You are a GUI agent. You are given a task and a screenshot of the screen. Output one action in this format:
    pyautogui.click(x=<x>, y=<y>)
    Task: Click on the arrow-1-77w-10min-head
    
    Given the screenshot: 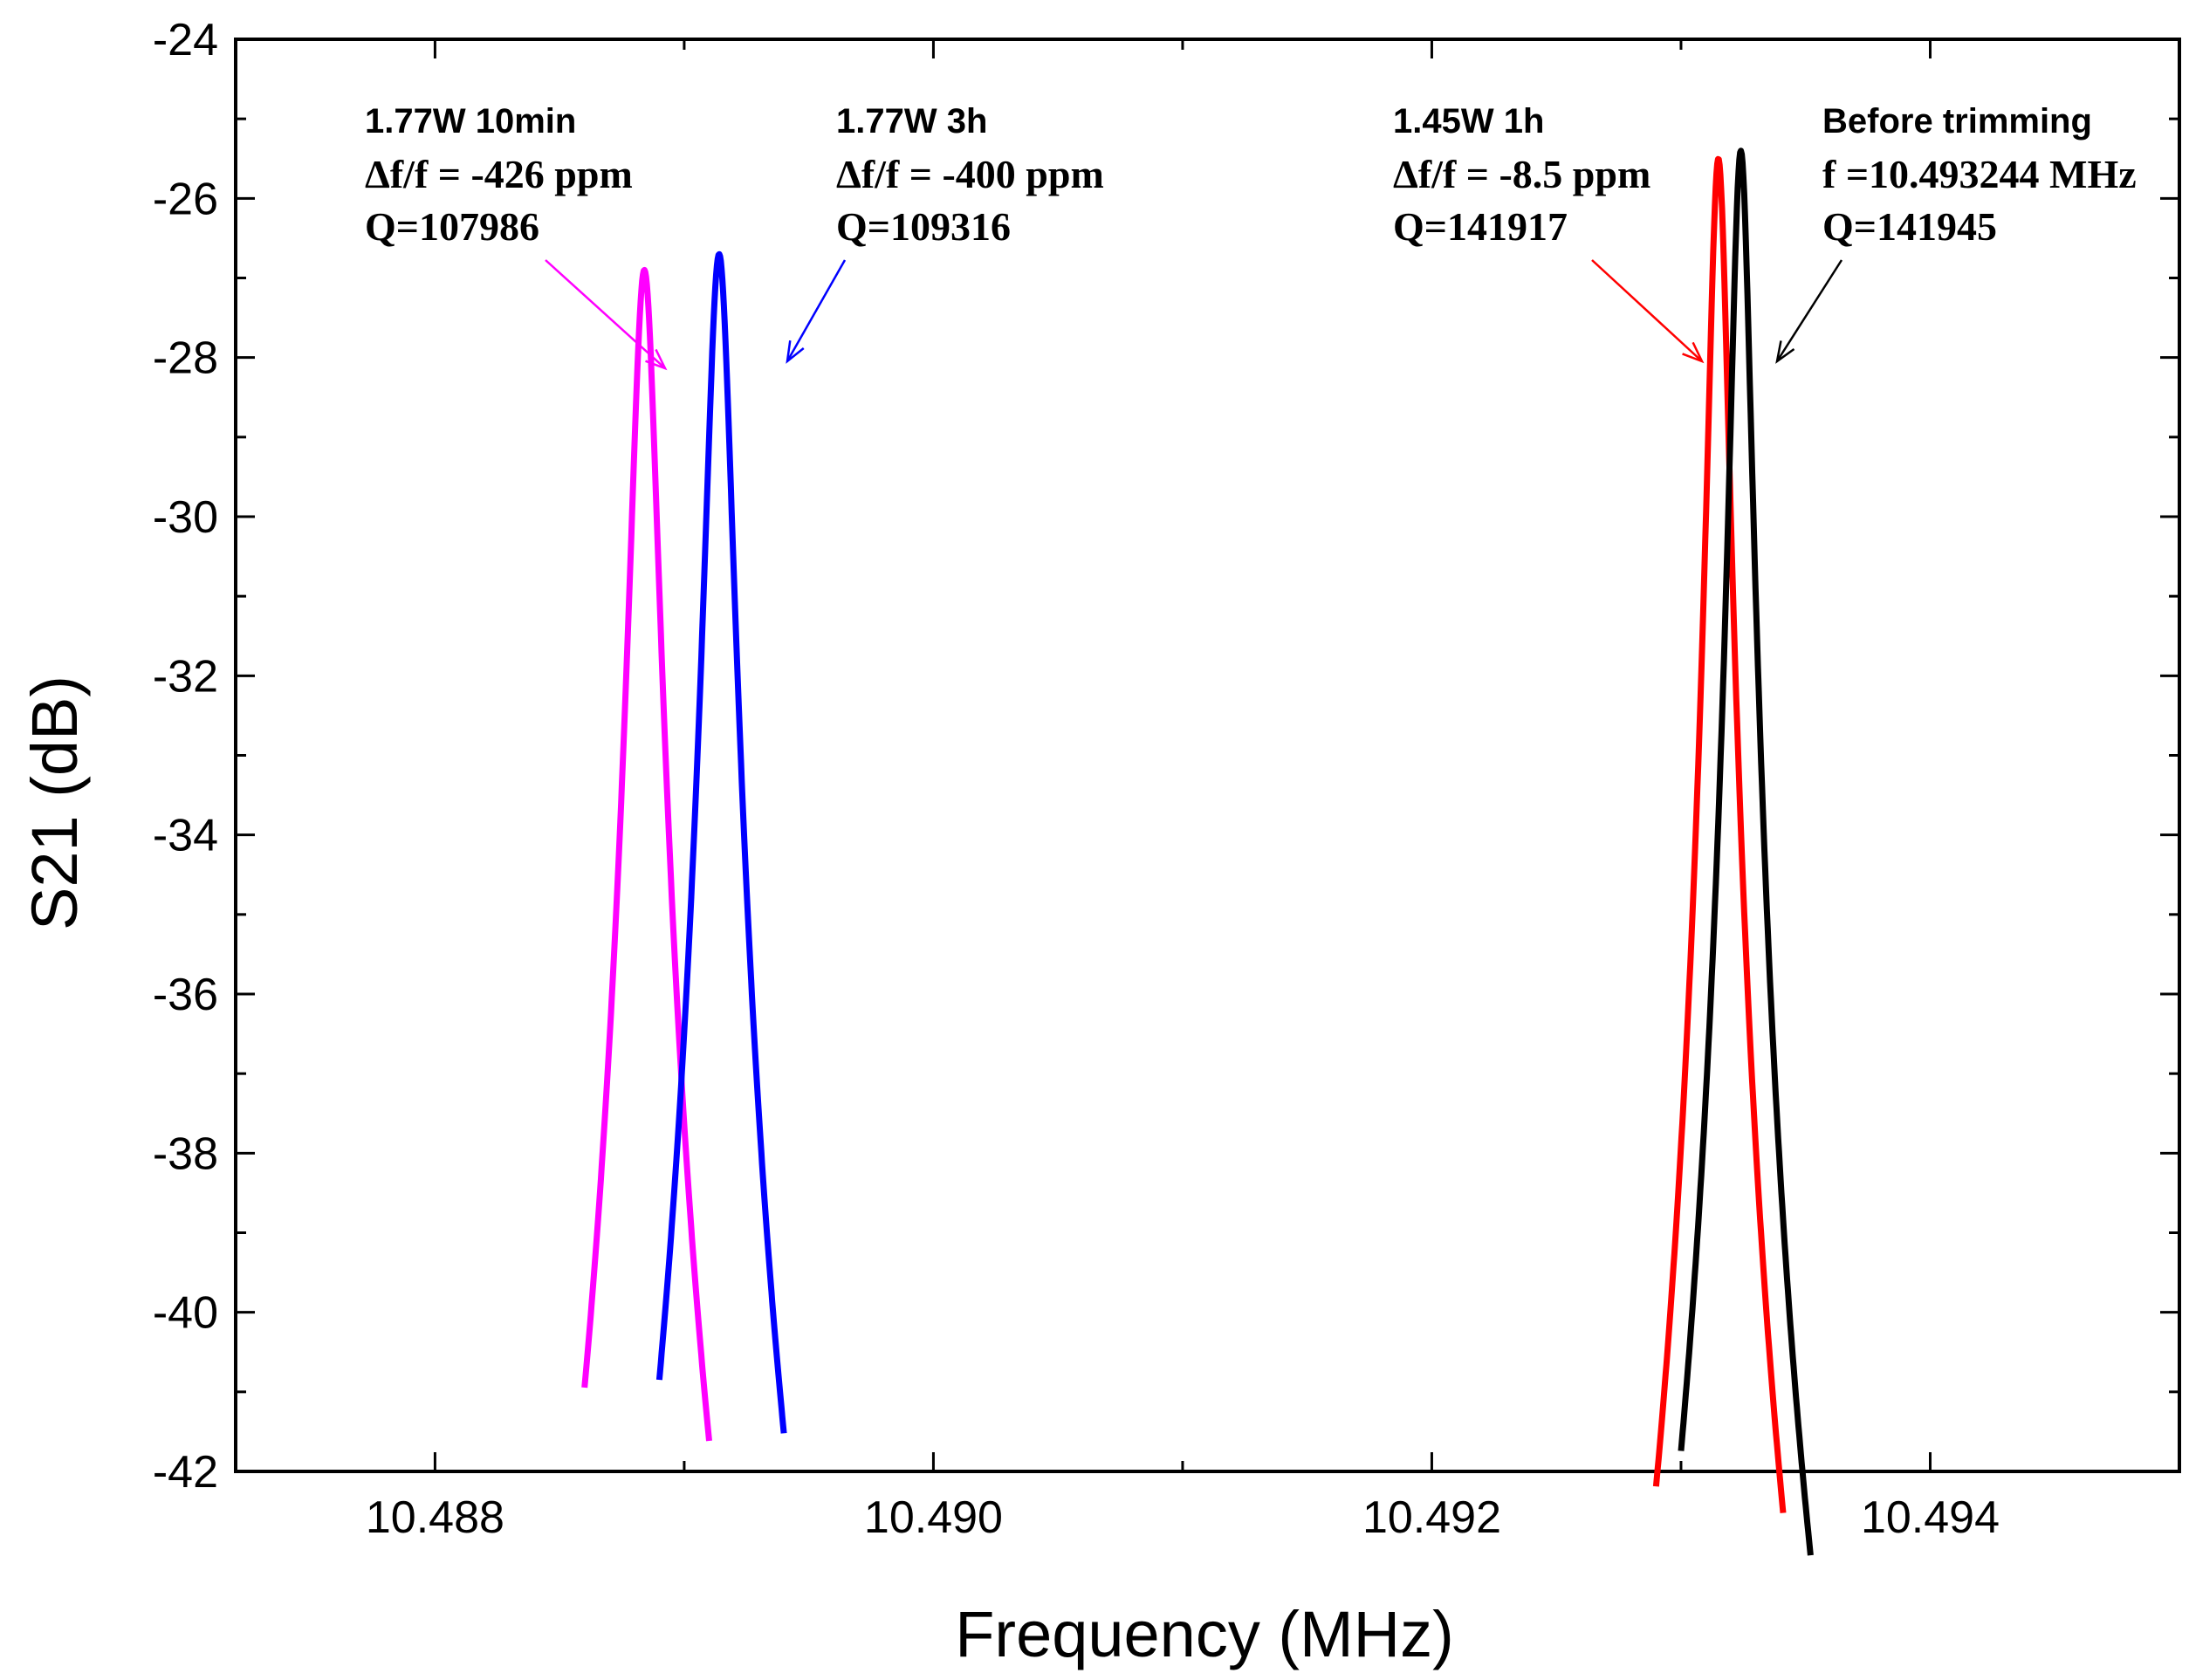 What is the action you would take?
    pyautogui.click(x=656, y=359)
    